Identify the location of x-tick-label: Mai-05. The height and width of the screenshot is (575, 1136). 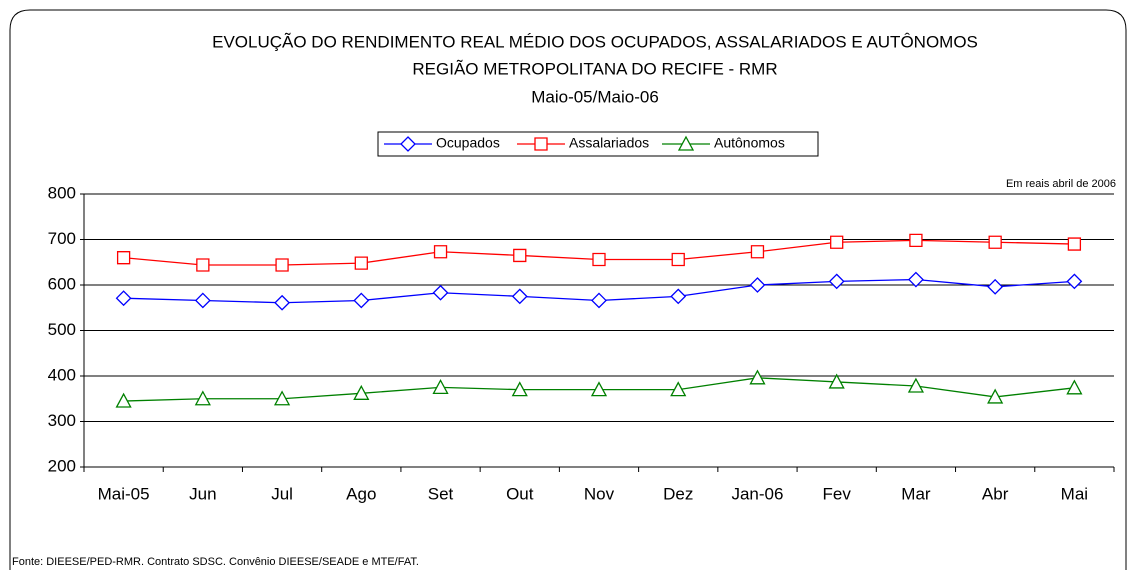
(124, 493).